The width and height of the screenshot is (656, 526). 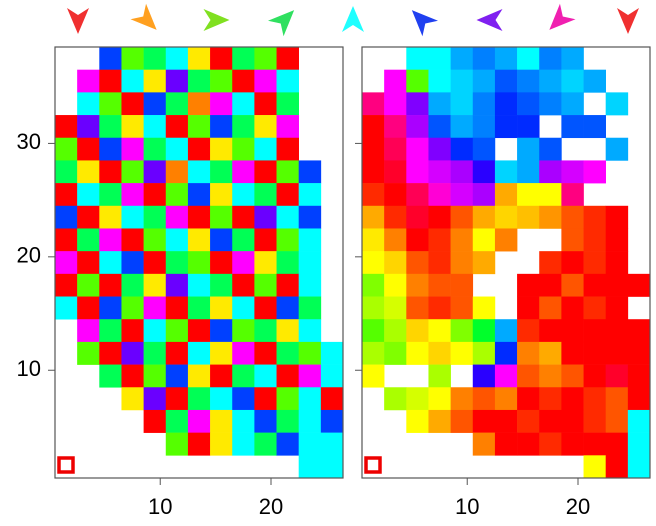 What do you see at coordinates (66, 465) in the screenshot?
I see `origin-marker` at bounding box center [66, 465].